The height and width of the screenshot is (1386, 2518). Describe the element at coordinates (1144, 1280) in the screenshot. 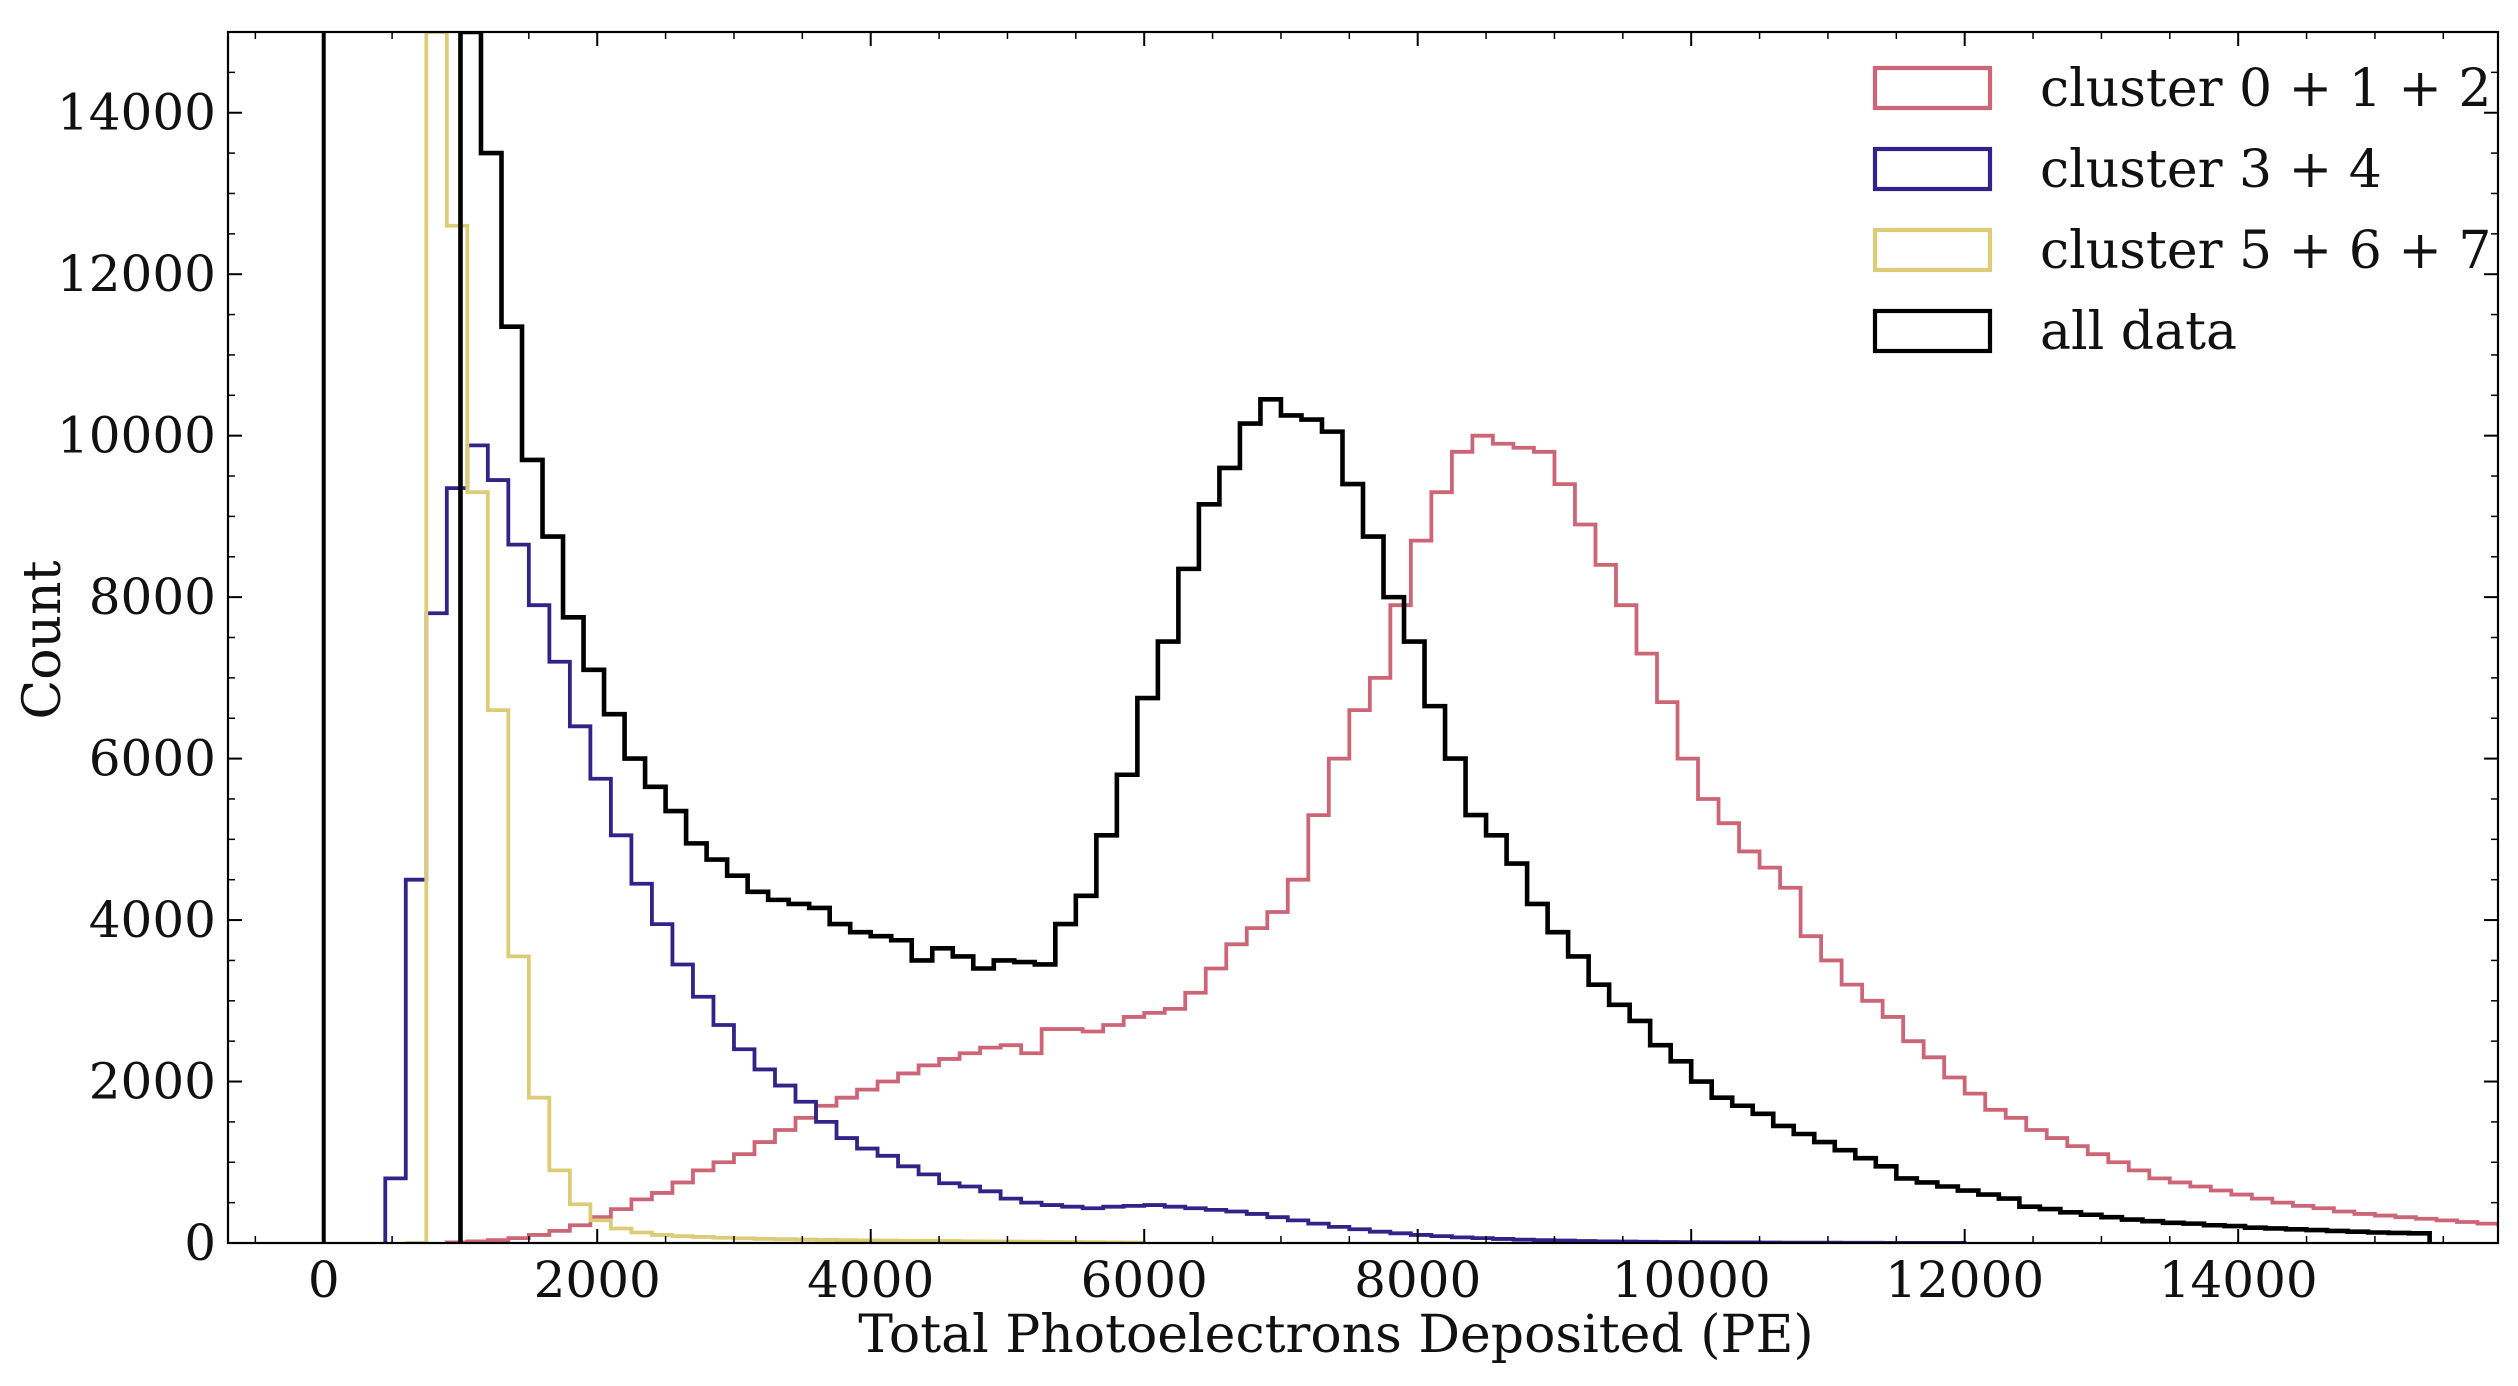

I see `x-tick-label: 6000` at that location.